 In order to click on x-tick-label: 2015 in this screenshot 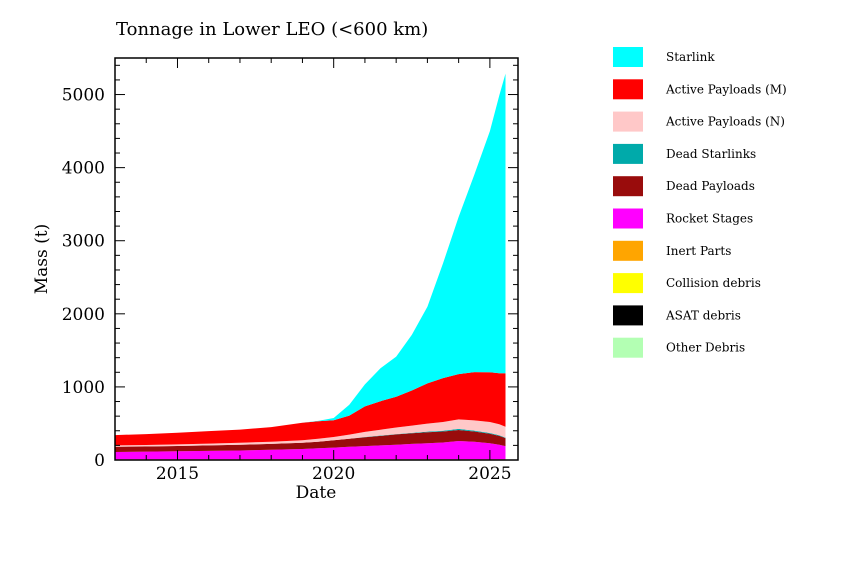, I will do `click(177, 474)`.